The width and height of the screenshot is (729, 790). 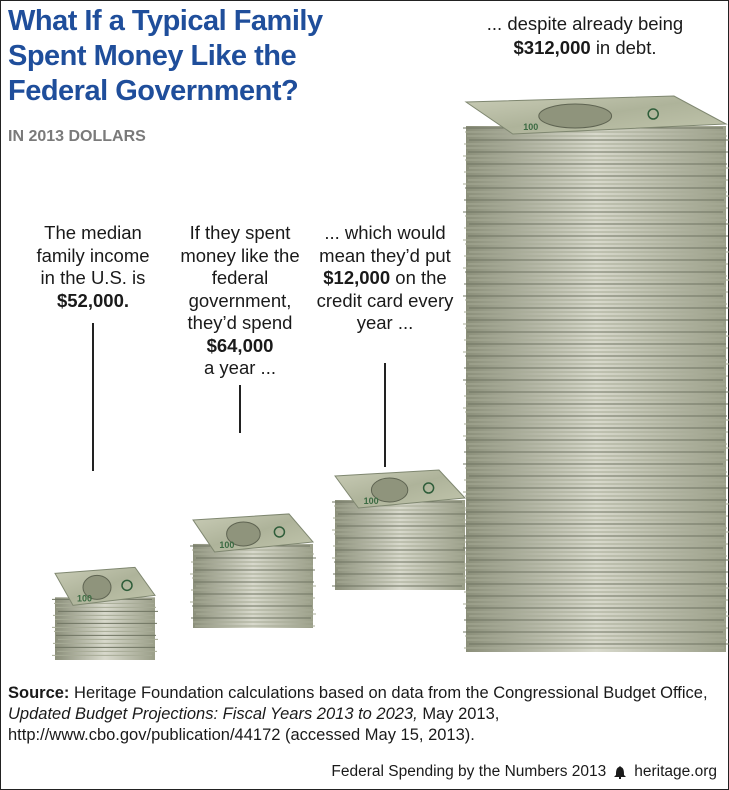 What do you see at coordinates (385, 244) in the screenshot?
I see `annotation-credit-text: ... which would mean they’d put` at bounding box center [385, 244].